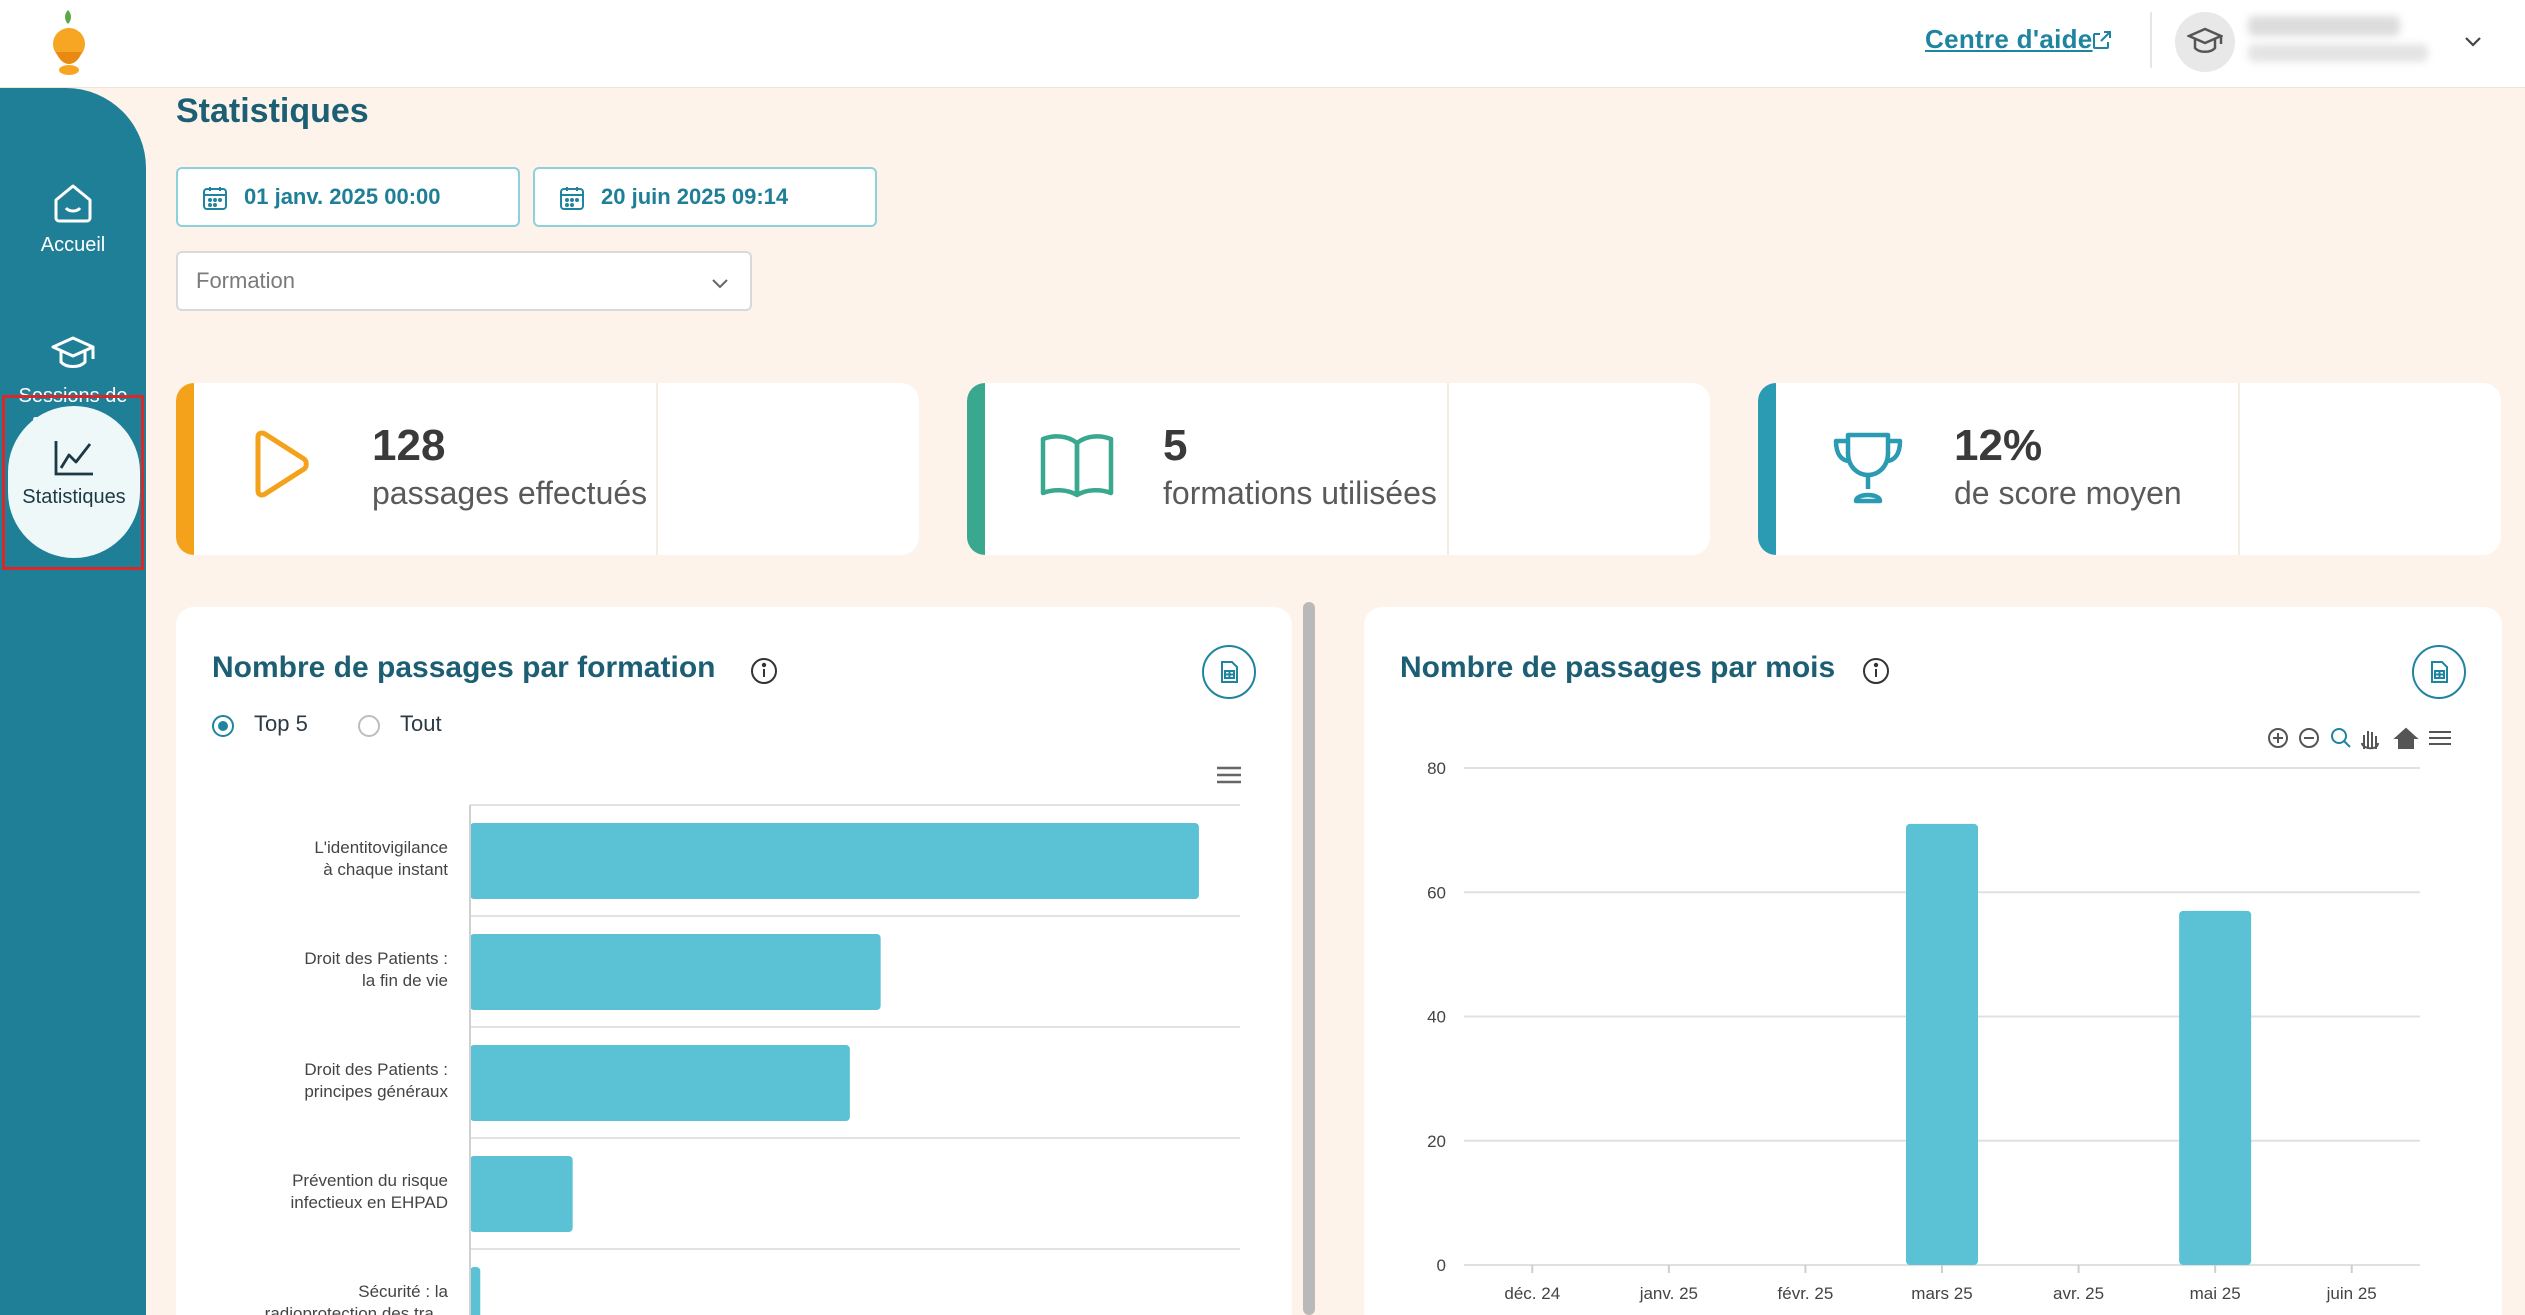 This screenshot has height=1315, width=2525. What do you see at coordinates (272, 111) in the screenshot?
I see `page-title: Statistiques` at bounding box center [272, 111].